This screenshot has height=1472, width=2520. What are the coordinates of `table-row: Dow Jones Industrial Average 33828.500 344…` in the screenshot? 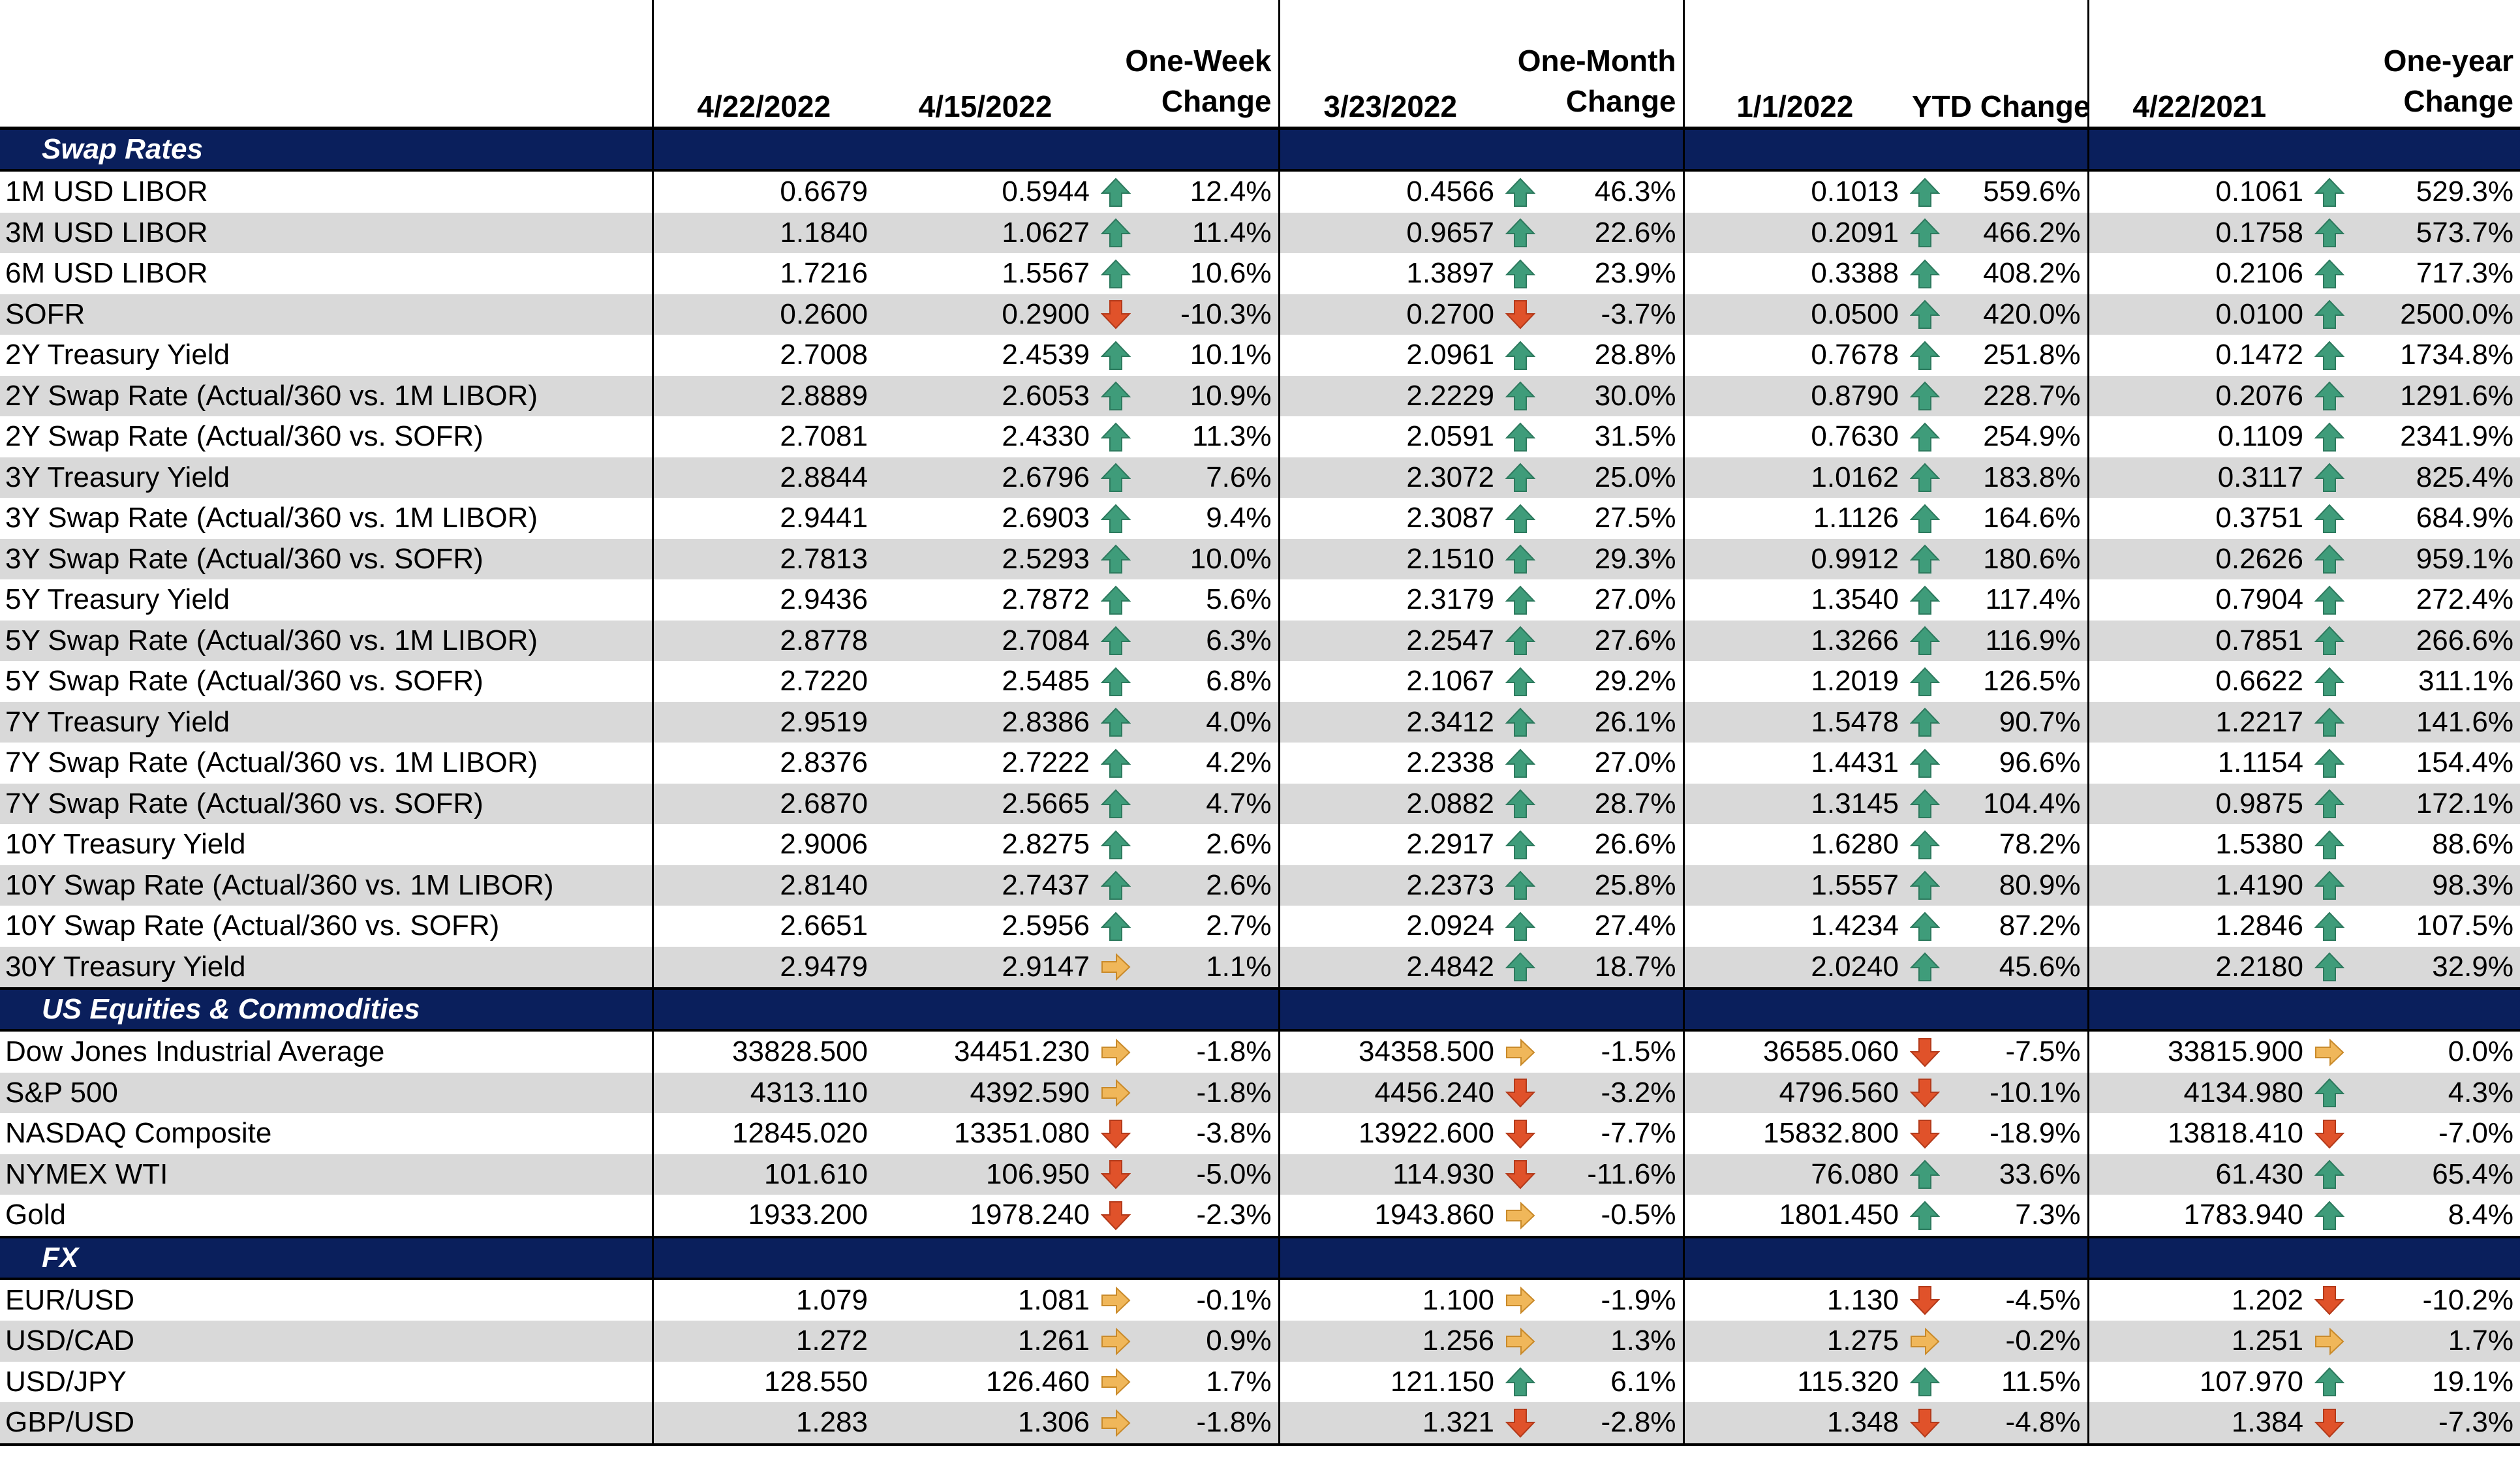 It's located at (1260, 1051).